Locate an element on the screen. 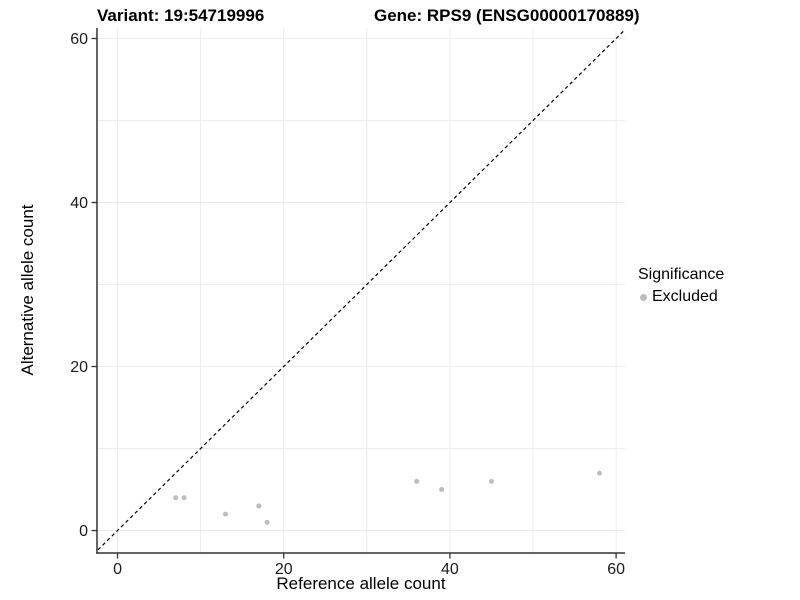 The width and height of the screenshot is (800, 600). legend: Significance Excluded is located at coordinates (681, 286).